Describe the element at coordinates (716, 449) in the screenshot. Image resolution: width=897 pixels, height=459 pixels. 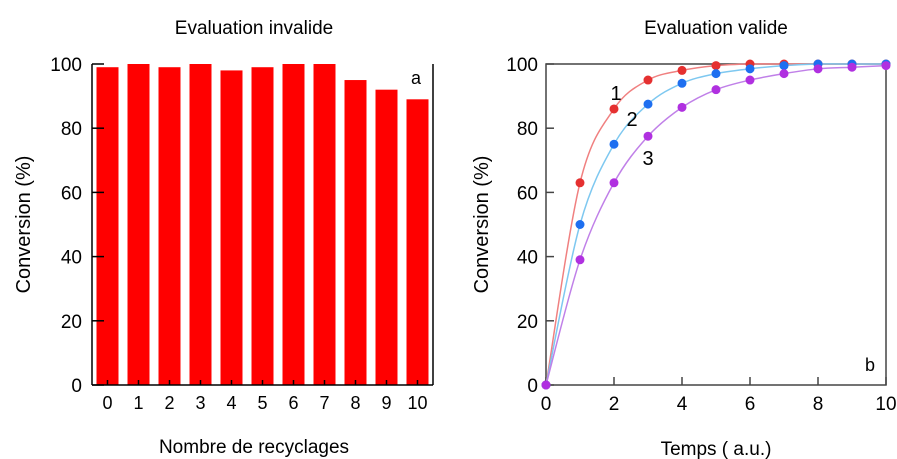
I see `x-axis-label: Temps ( a.u.)` at that location.